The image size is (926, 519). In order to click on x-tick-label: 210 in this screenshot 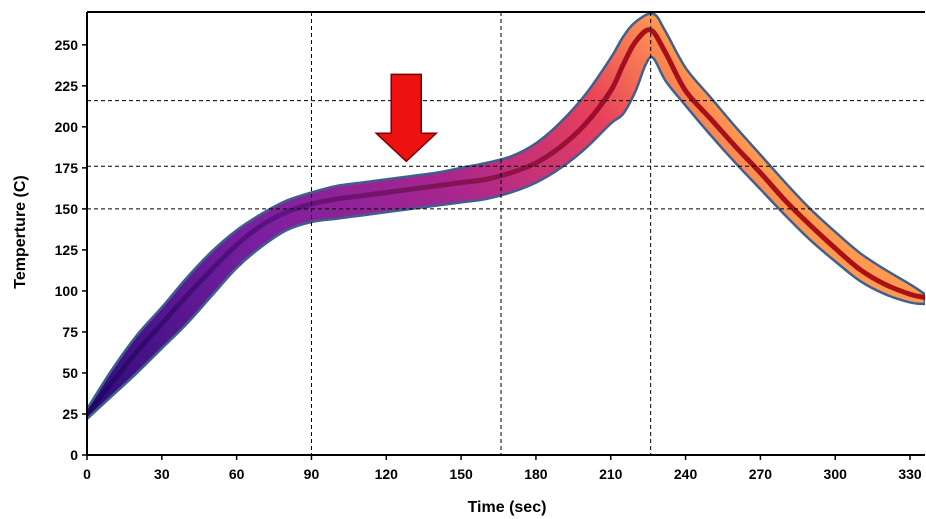, I will do `click(611, 474)`.